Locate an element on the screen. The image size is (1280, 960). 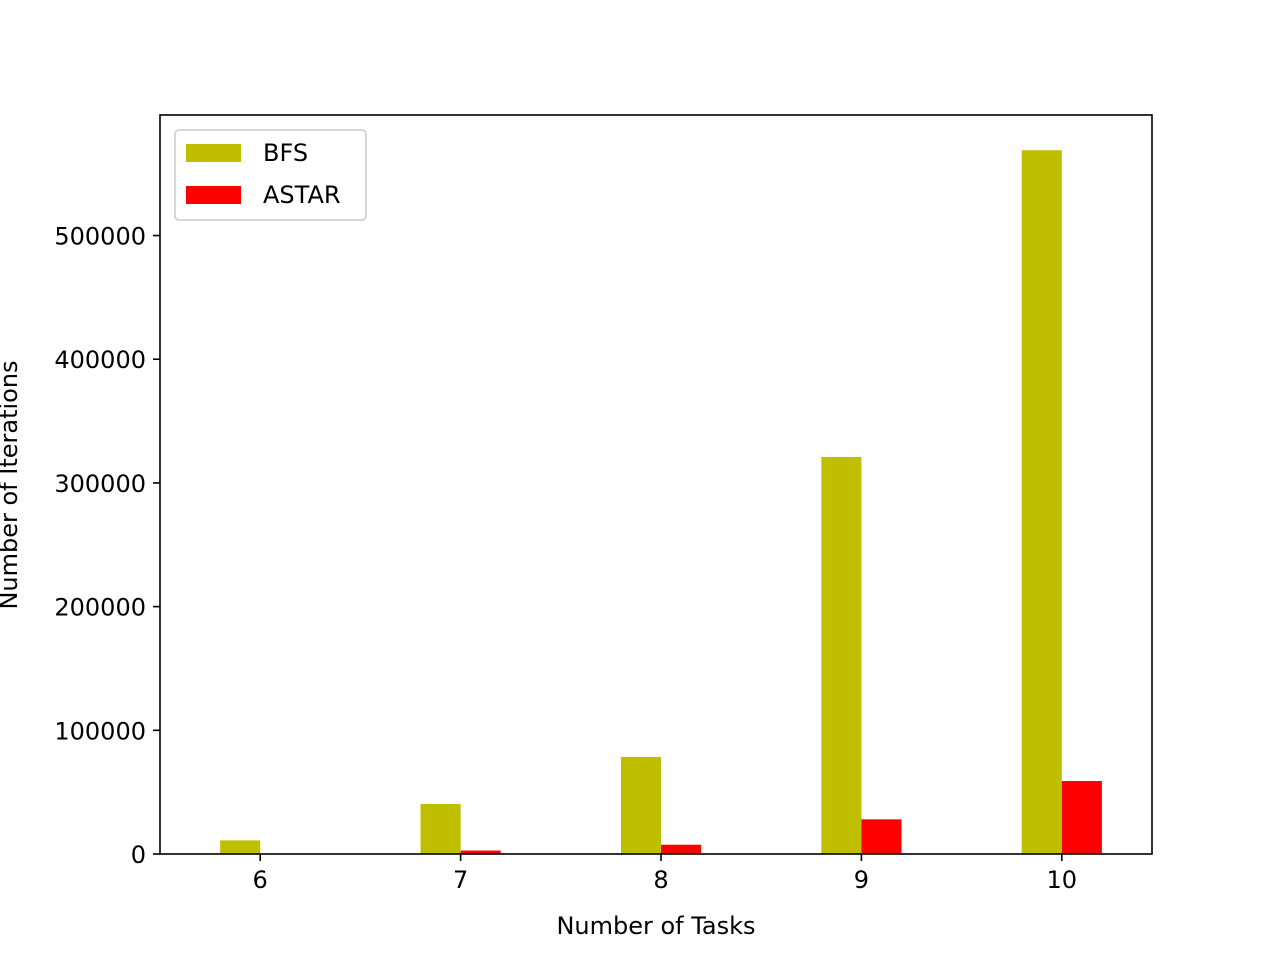
legend: BFS ASTAR is located at coordinates (270, 175).